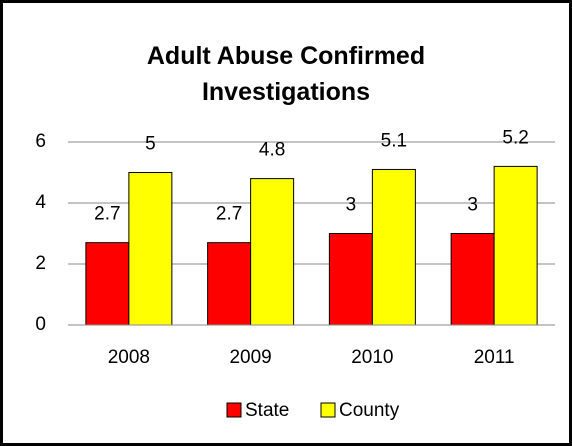  Describe the element at coordinates (40, 324) in the screenshot. I see `y-tick-label: 0` at that location.